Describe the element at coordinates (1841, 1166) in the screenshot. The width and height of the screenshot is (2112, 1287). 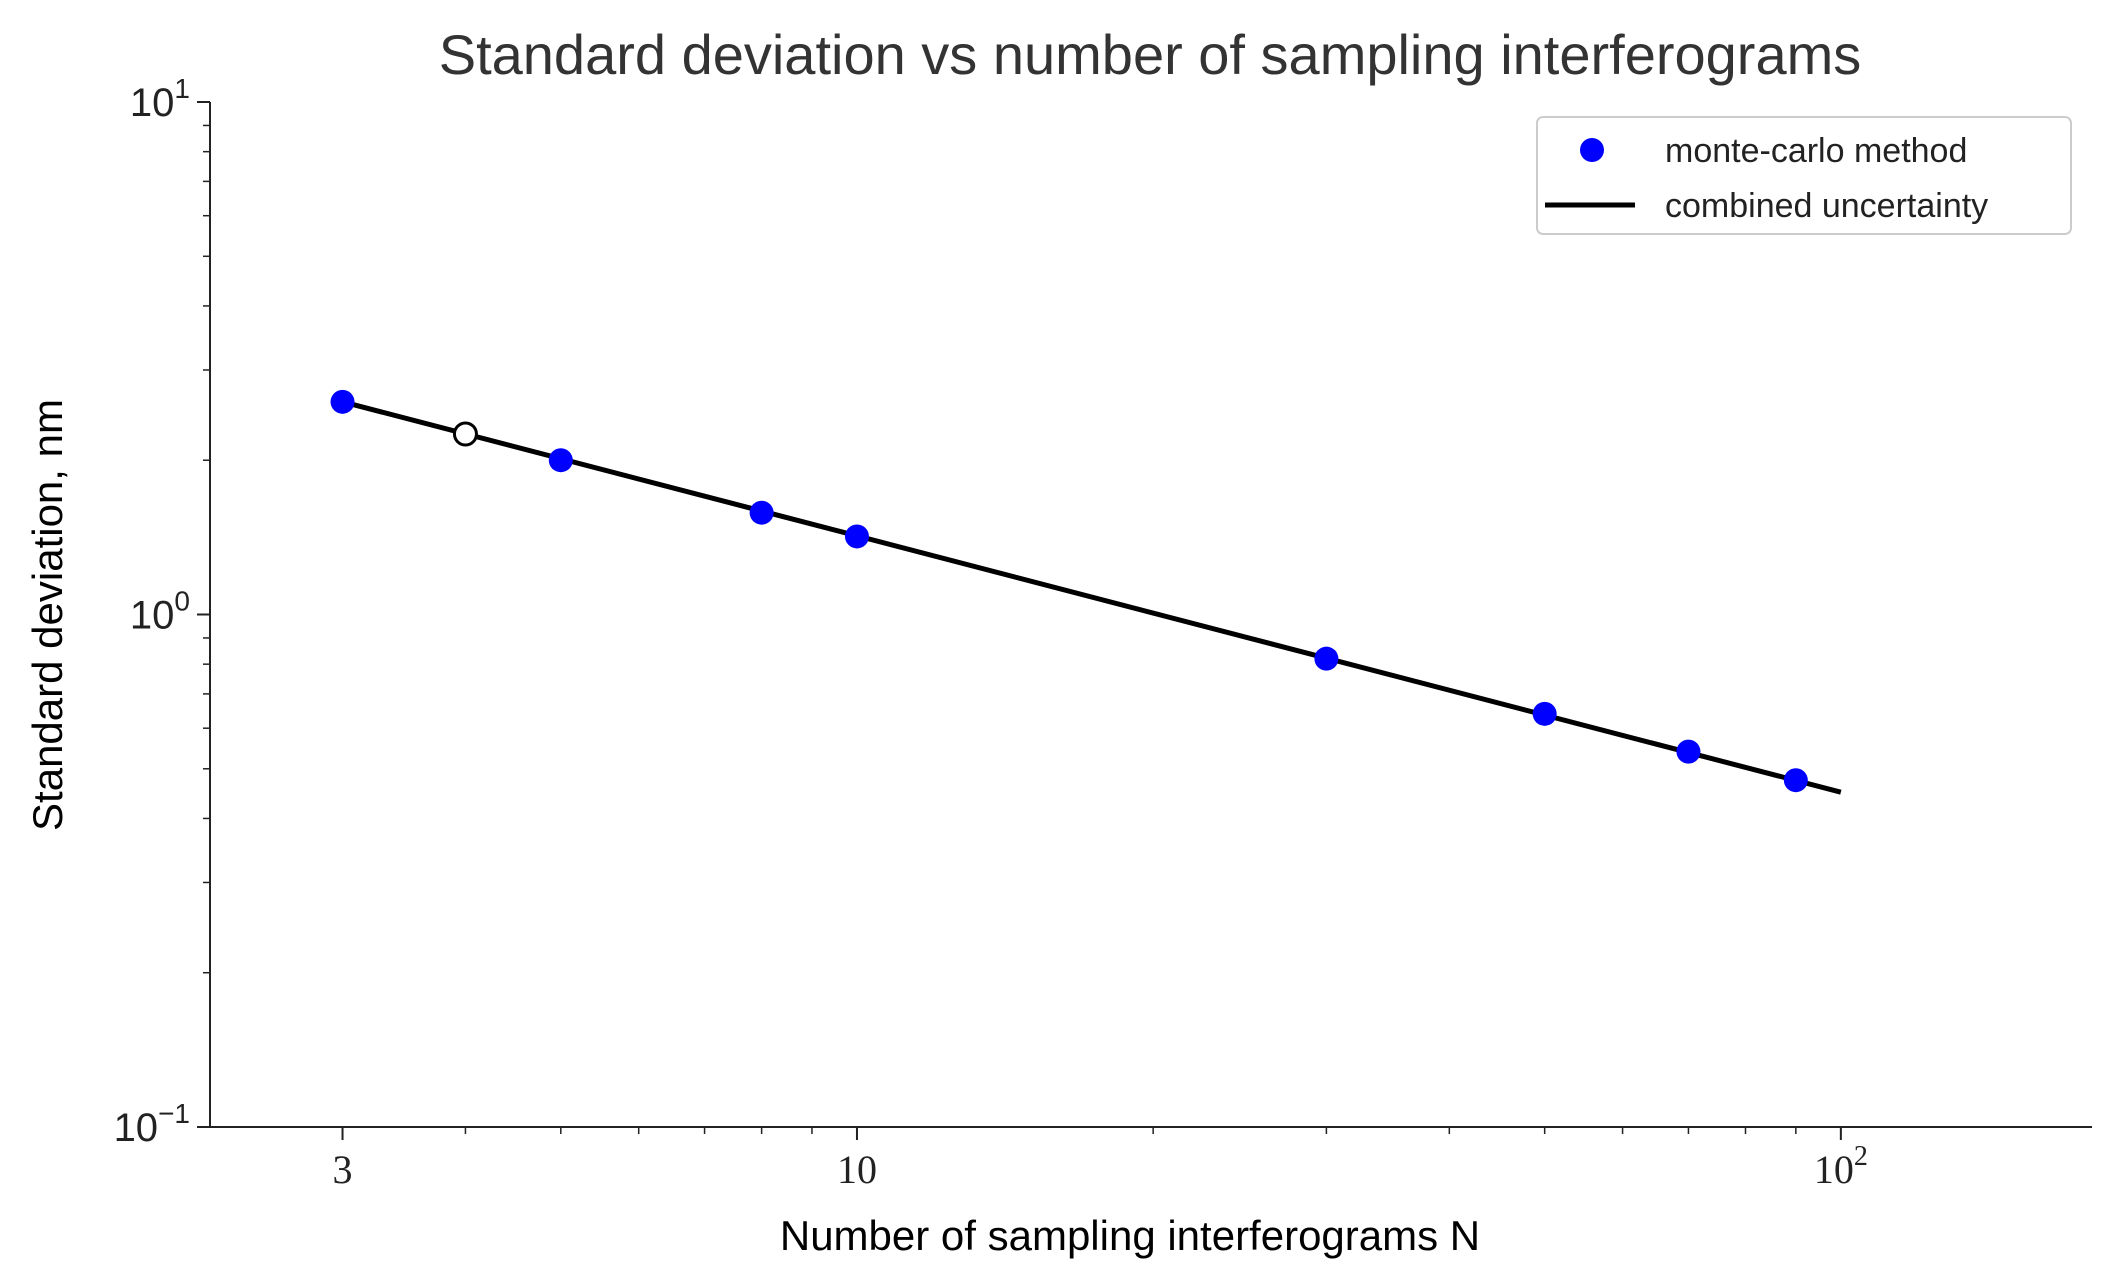
I see `x-tick-label: 102` at that location.